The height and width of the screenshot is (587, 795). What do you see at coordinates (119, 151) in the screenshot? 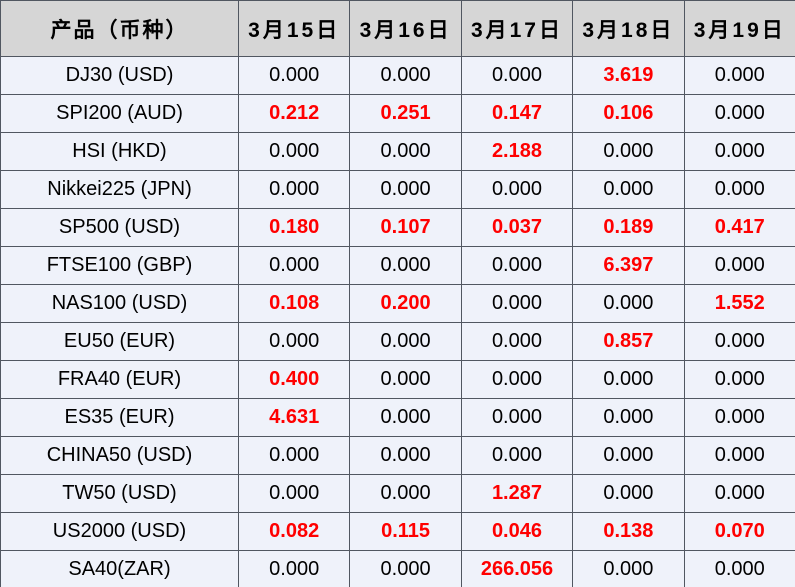
I see `product-cell: HSI (HKD)` at bounding box center [119, 151].